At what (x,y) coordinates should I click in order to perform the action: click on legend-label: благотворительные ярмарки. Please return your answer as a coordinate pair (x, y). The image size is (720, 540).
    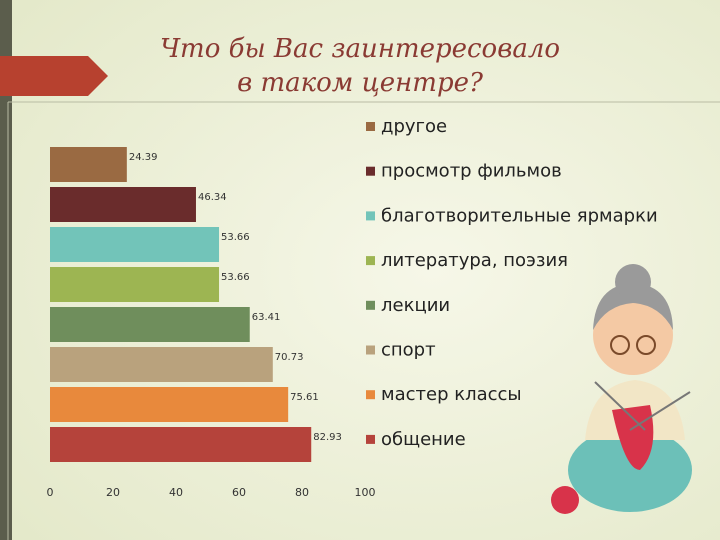
    Looking at the image, I should click on (519, 215).